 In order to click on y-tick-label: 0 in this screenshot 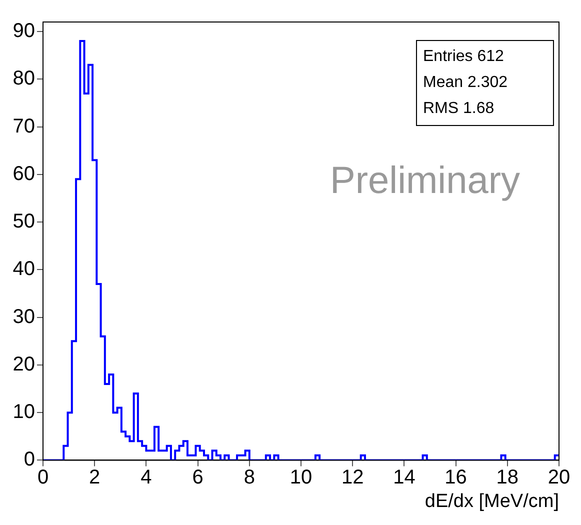, I will do `click(29, 459)`.